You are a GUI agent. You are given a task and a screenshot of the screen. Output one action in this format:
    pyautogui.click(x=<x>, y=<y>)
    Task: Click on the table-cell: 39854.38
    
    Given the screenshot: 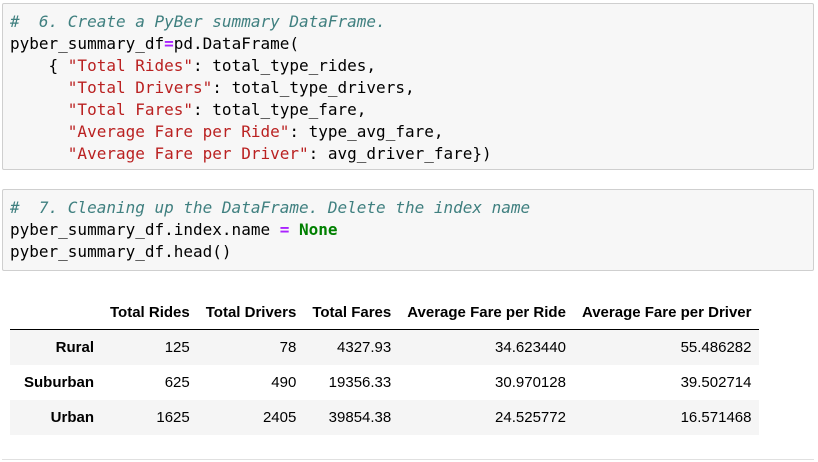 What is the action you would take?
    pyautogui.click(x=360, y=417)
    